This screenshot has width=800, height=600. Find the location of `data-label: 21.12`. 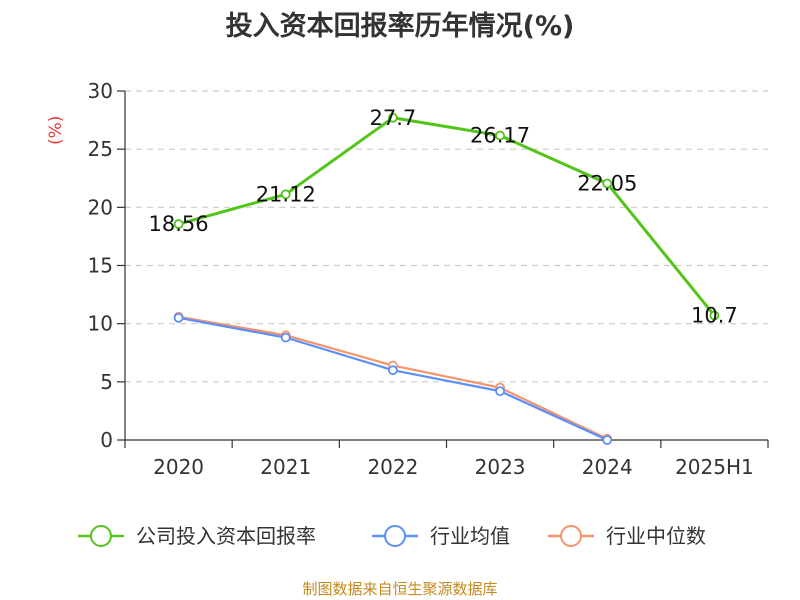

data-label: 21.12 is located at coordinates (286, 194).